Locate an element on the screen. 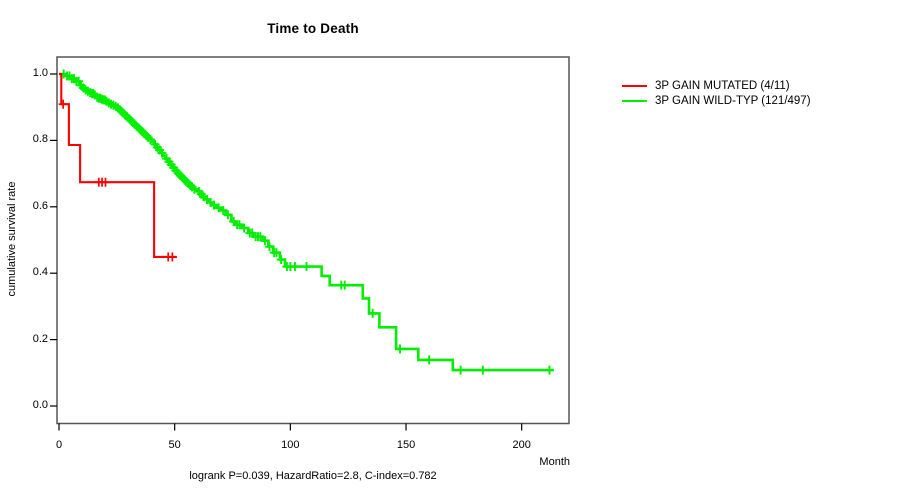  legend-label: 3P GAIN WILD-TYP (121/497) is located at coordinates (733, 100).